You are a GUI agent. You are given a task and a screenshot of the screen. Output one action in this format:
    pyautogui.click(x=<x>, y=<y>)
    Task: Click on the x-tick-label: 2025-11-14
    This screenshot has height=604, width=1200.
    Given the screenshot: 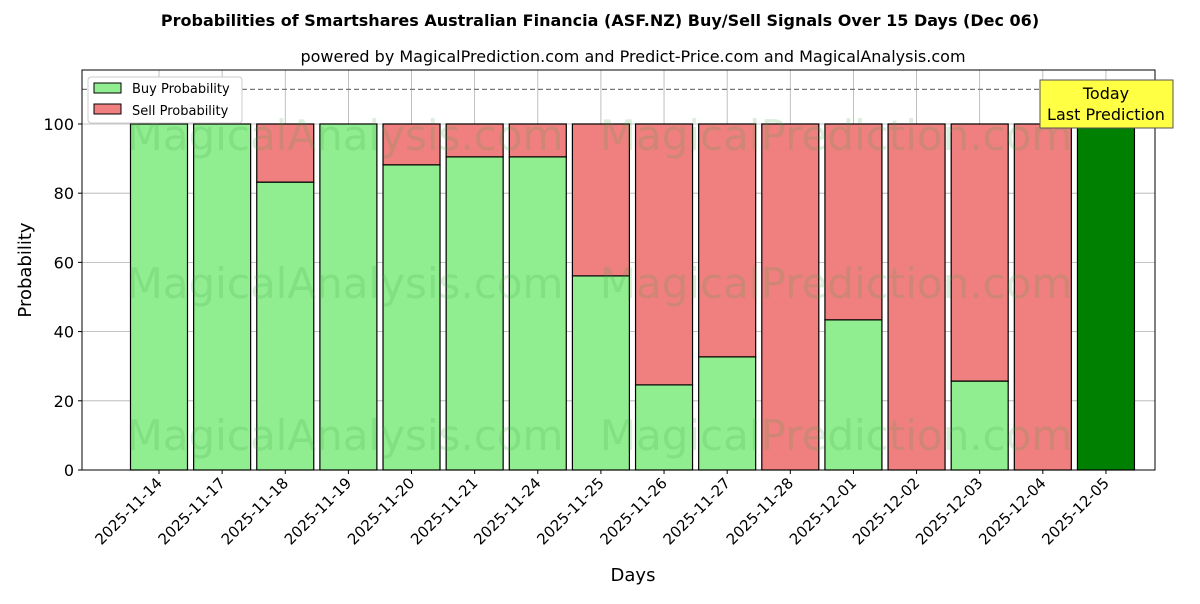 What is the action you would take?
    pyautogui.click(x=128, y=511)
    